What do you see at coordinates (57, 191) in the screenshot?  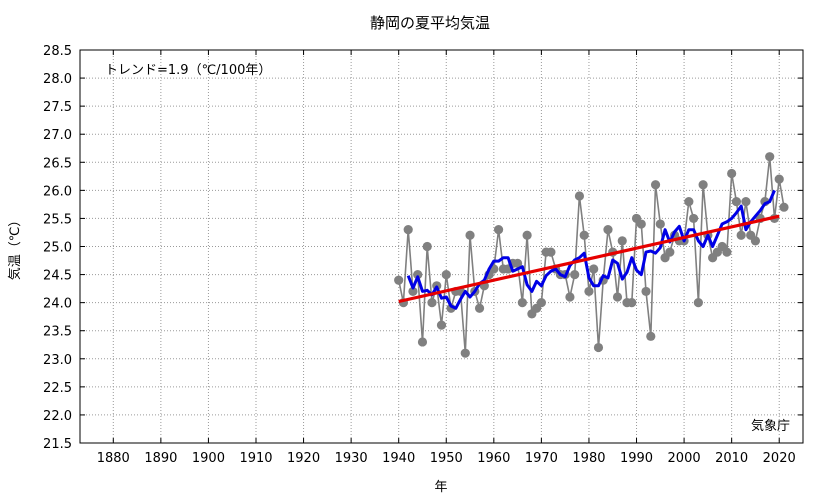 I see `y-tick-label: 26.0` at bounding box center [57, 191].